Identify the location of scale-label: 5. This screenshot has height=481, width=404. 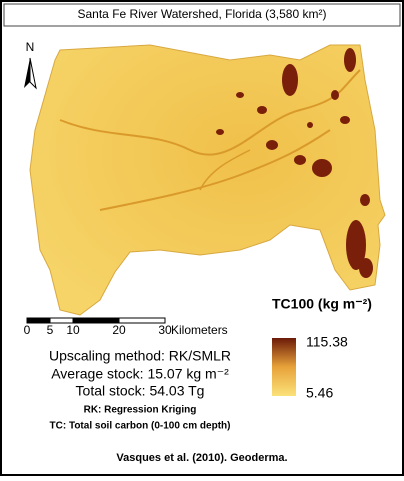
(50, 330).